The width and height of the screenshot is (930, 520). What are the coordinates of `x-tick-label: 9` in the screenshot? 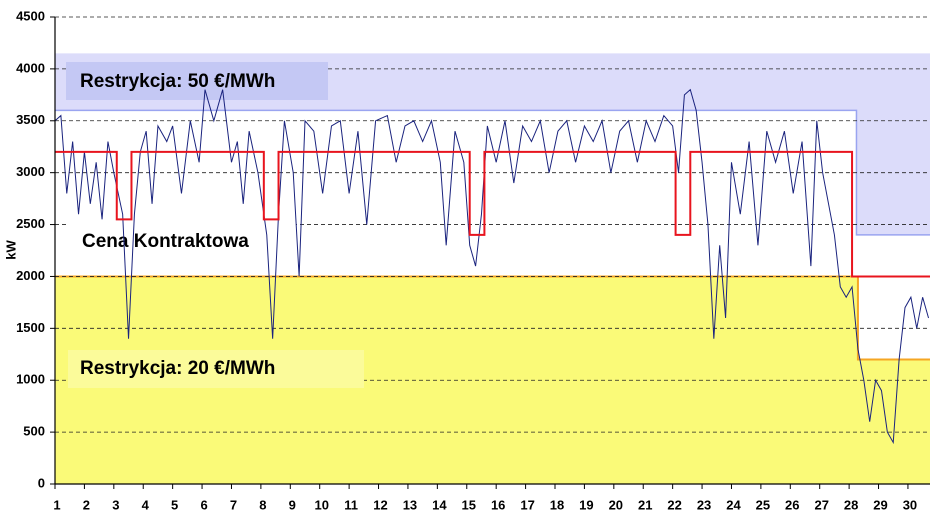 It's located at (292, 504).